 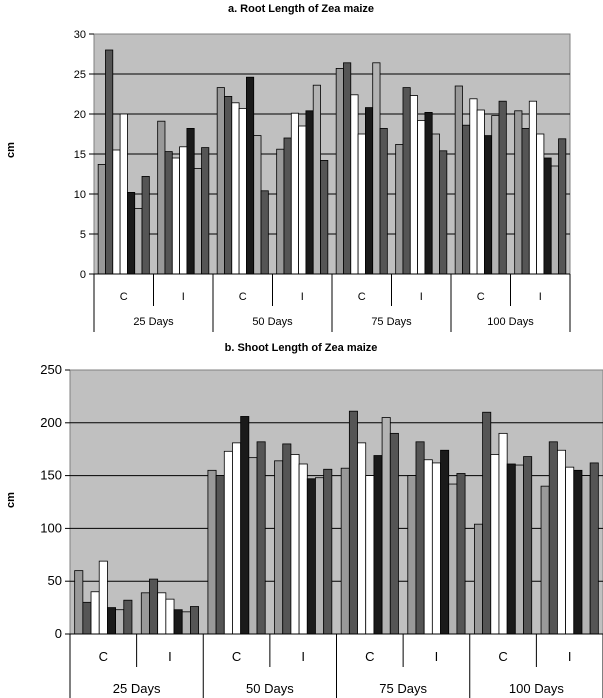 I want to click on y-tick-label: 150, so click(x=51, y=475).